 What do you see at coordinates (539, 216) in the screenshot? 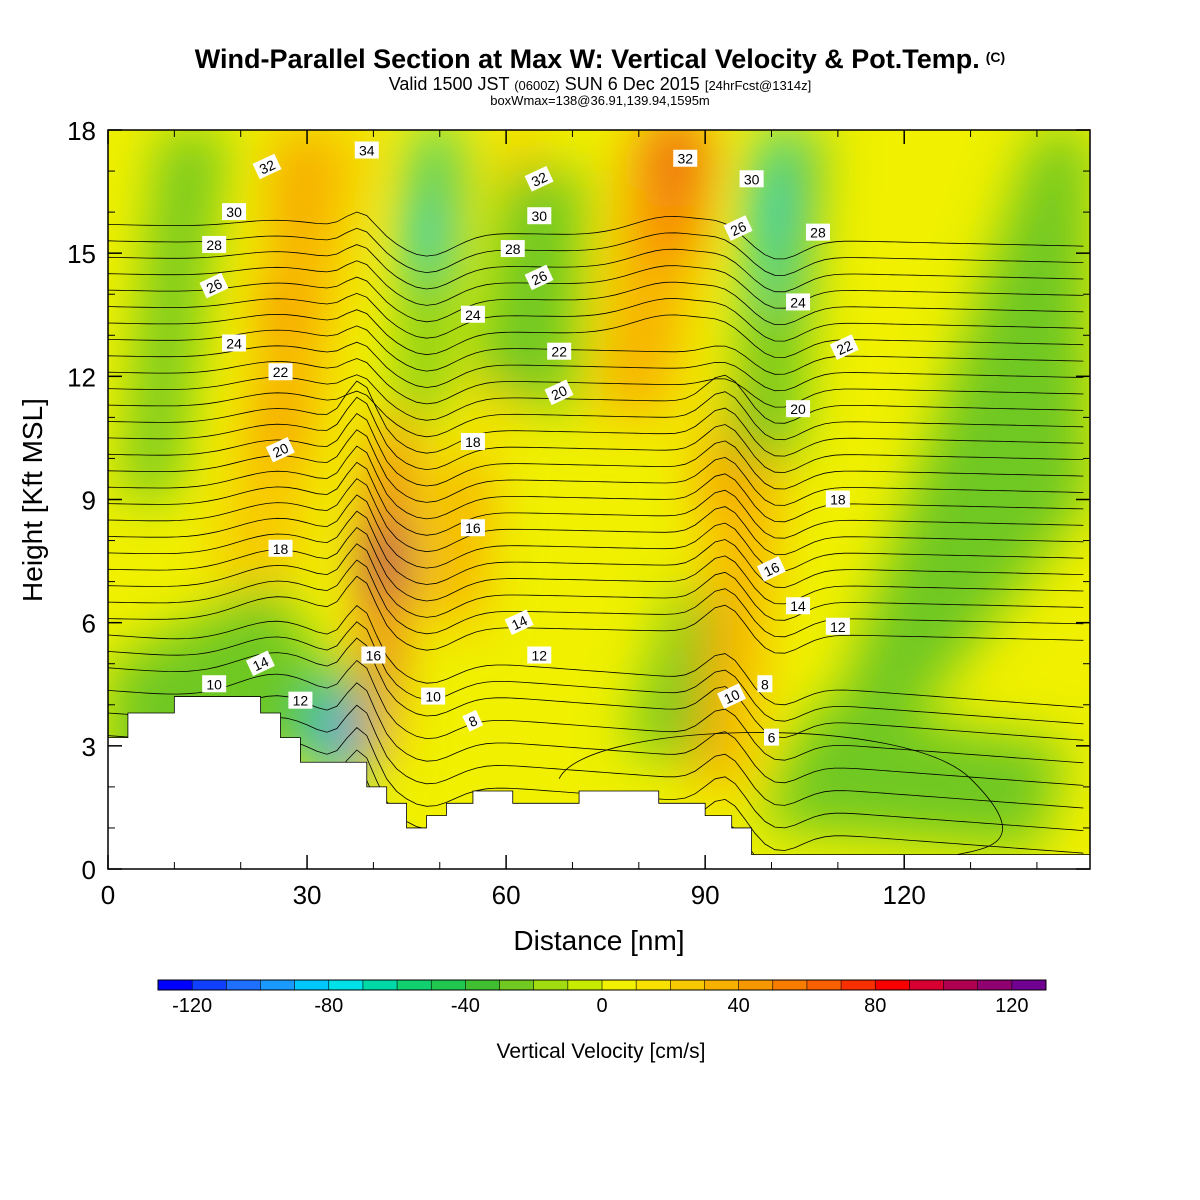
I see `theta-label-text: 30` at bounding box center [539, 216].